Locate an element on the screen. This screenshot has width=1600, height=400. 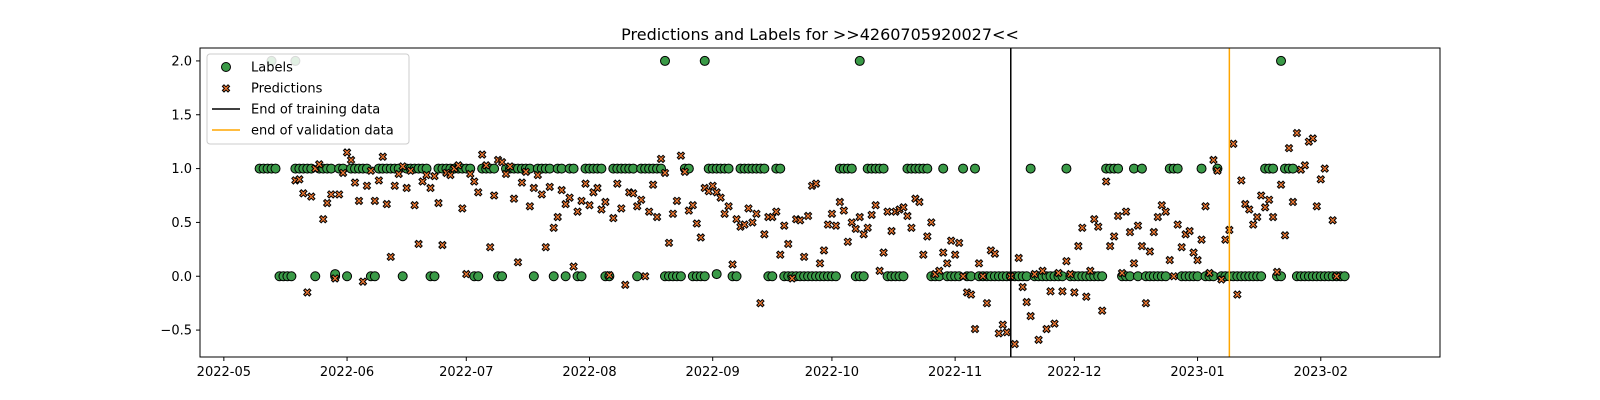
y-tick-label: 1.5 is located at coordinates (181, 115).